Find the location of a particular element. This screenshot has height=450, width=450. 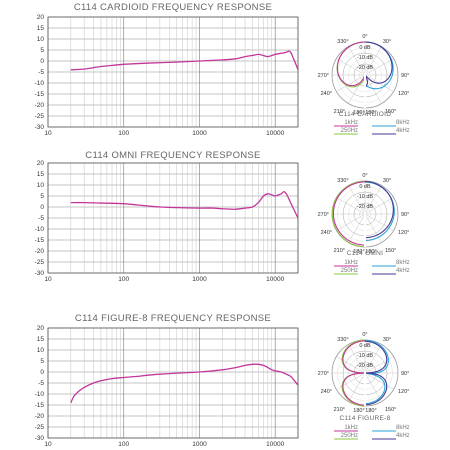

plot-frame is located at coordinates (173, 72).